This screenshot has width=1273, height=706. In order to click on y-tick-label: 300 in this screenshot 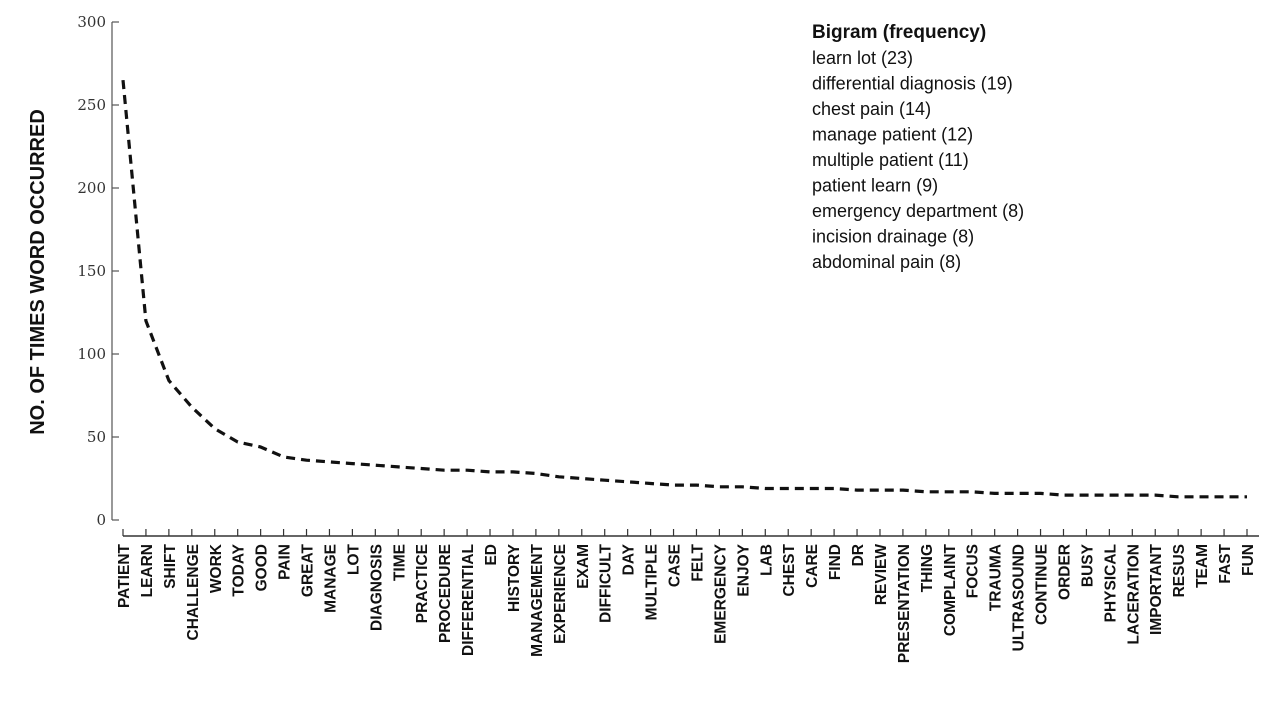, I will do `click(91, 22)`.